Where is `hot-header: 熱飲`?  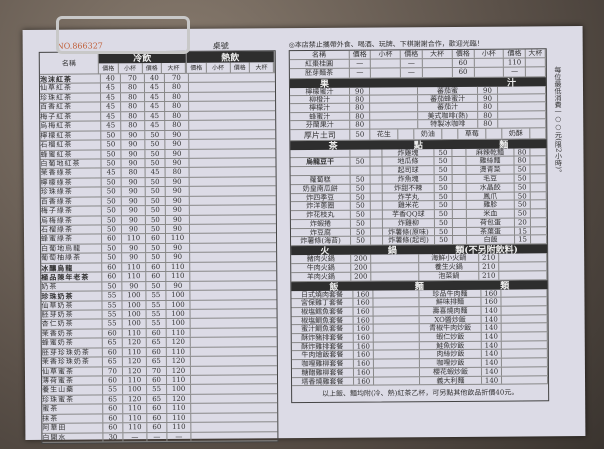 hot-header: 熱飲 is located at coordinates (230, 57).